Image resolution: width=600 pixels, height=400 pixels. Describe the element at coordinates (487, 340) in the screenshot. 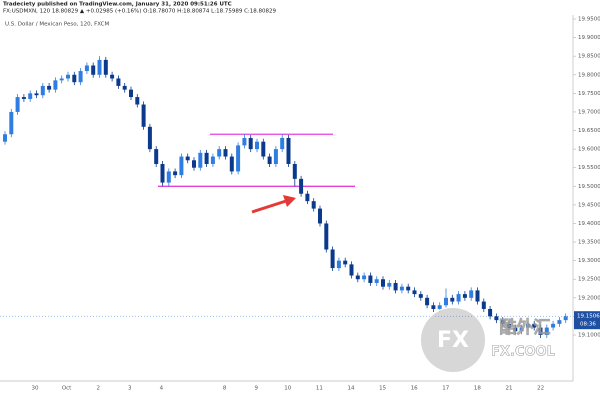

I see `watermark: FX 酷外汇 FX.COOL` at that location.